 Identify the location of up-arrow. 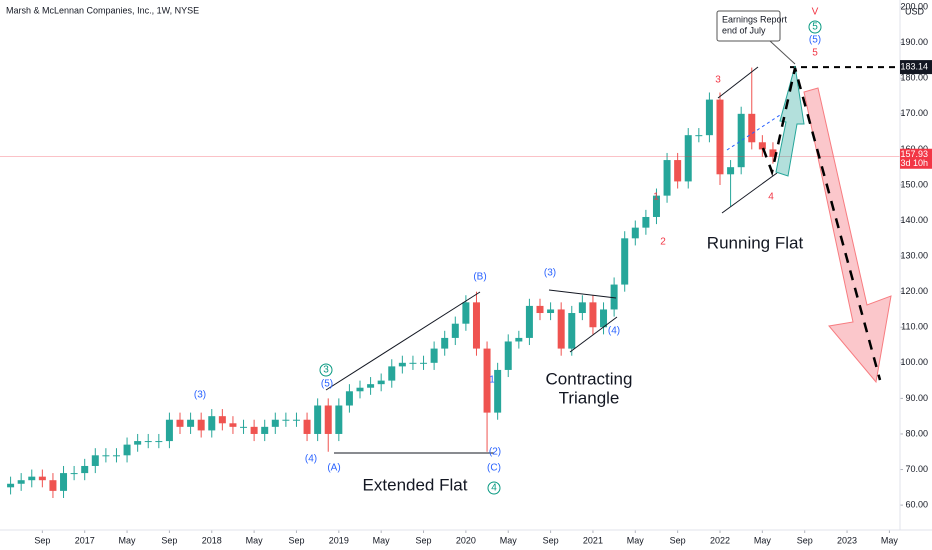
(790, 121).